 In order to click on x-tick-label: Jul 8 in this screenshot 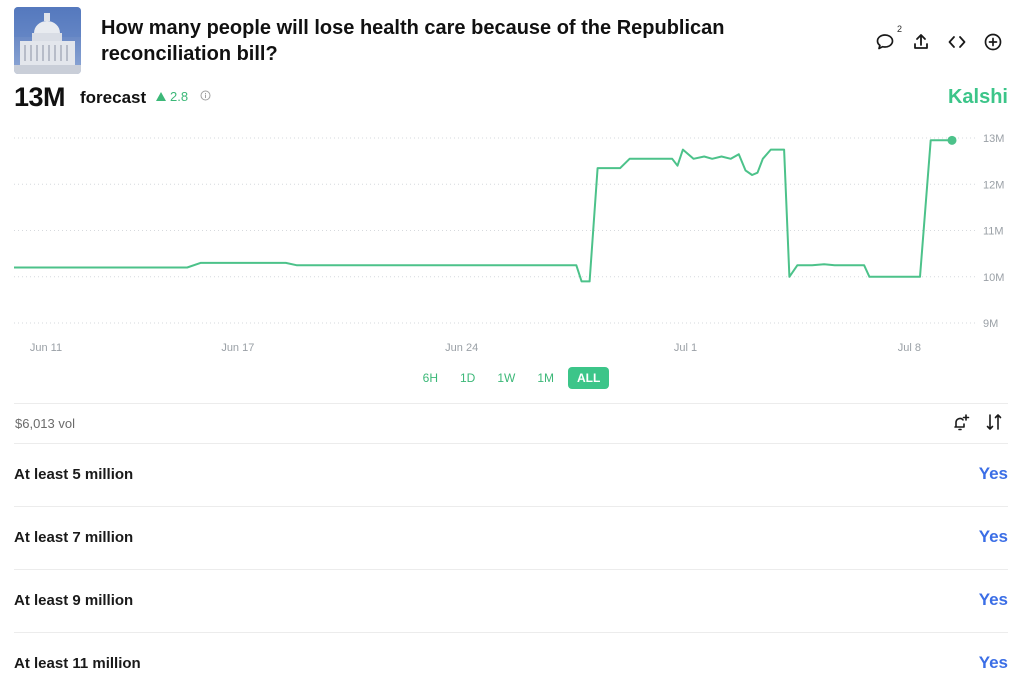, I will do `click(909, 348)`.